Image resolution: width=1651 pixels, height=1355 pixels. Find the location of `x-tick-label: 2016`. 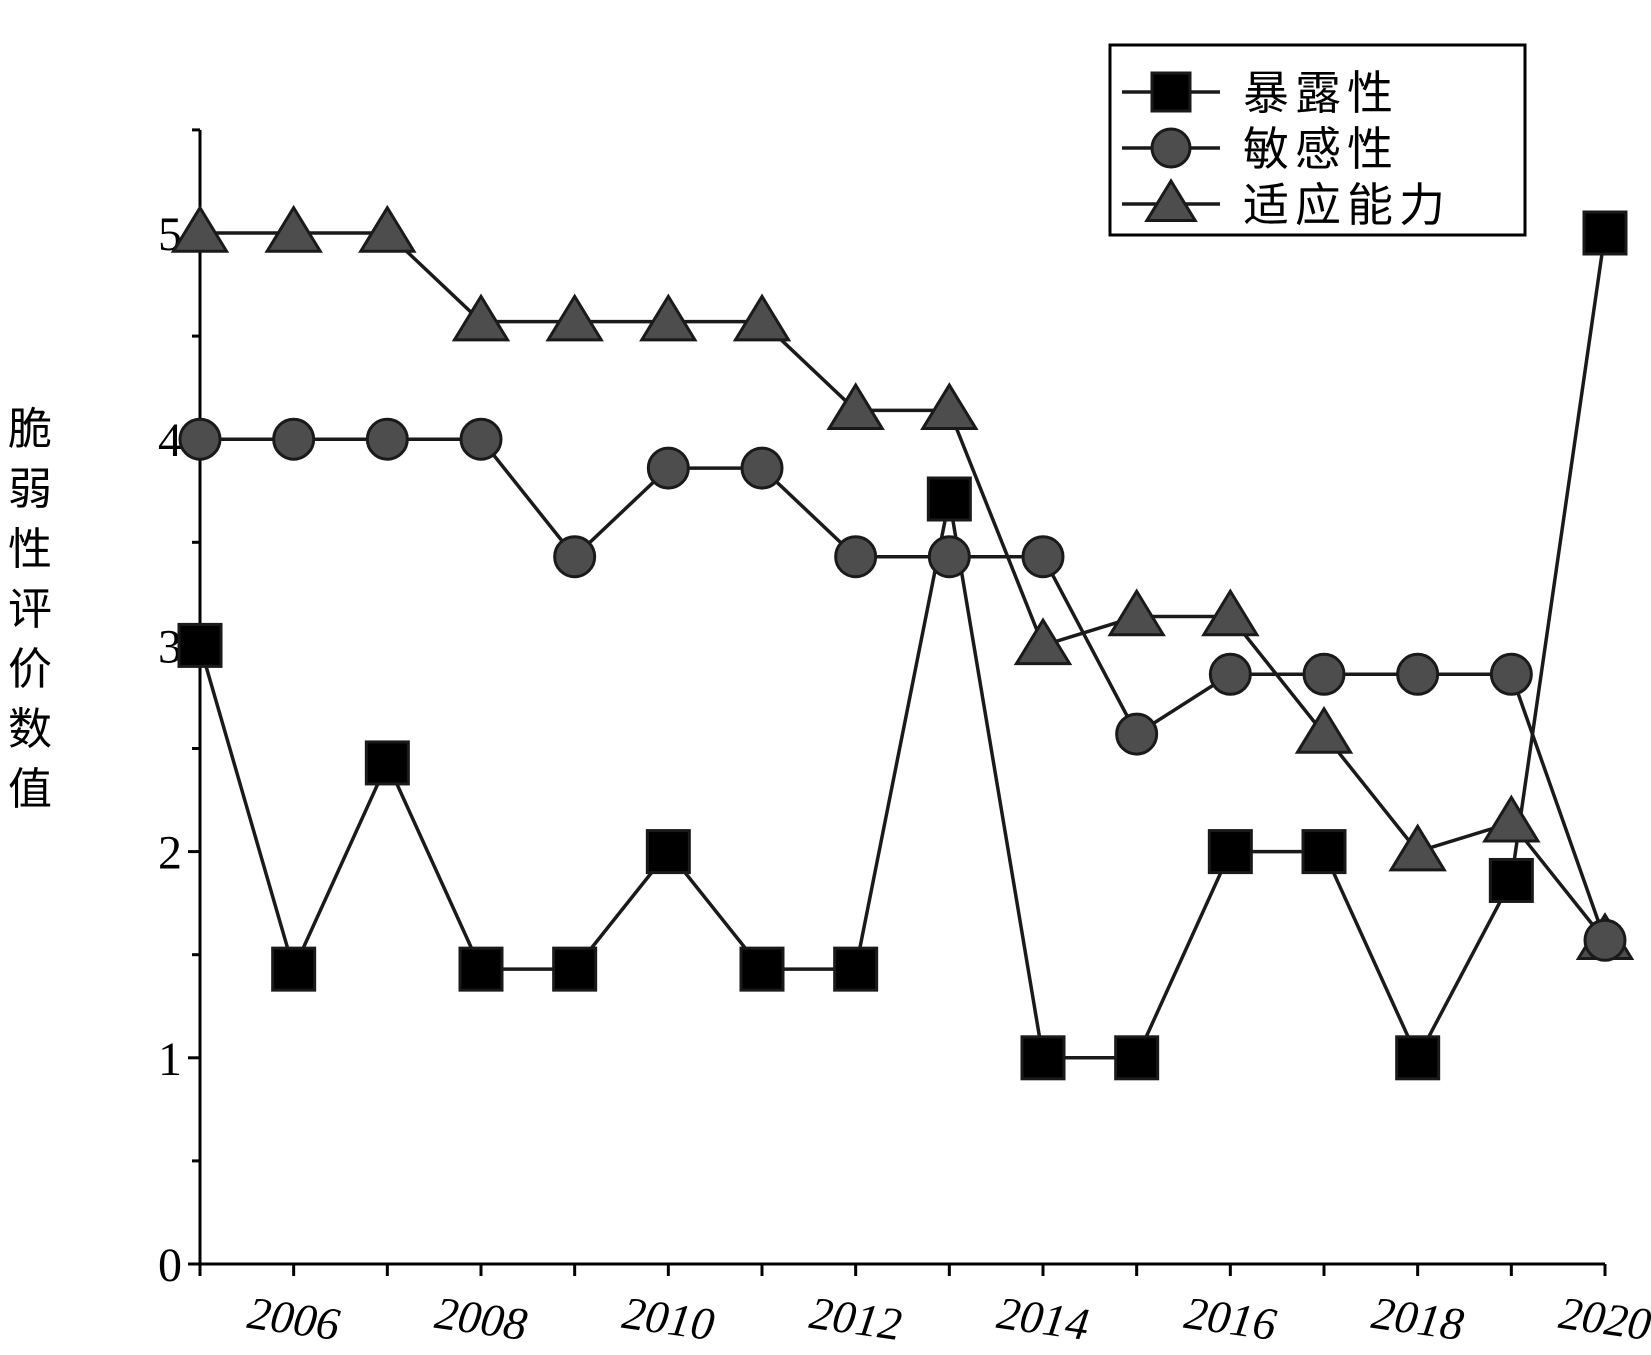

x-tick-label: 2016 is located at coordinates (1230, 1318).